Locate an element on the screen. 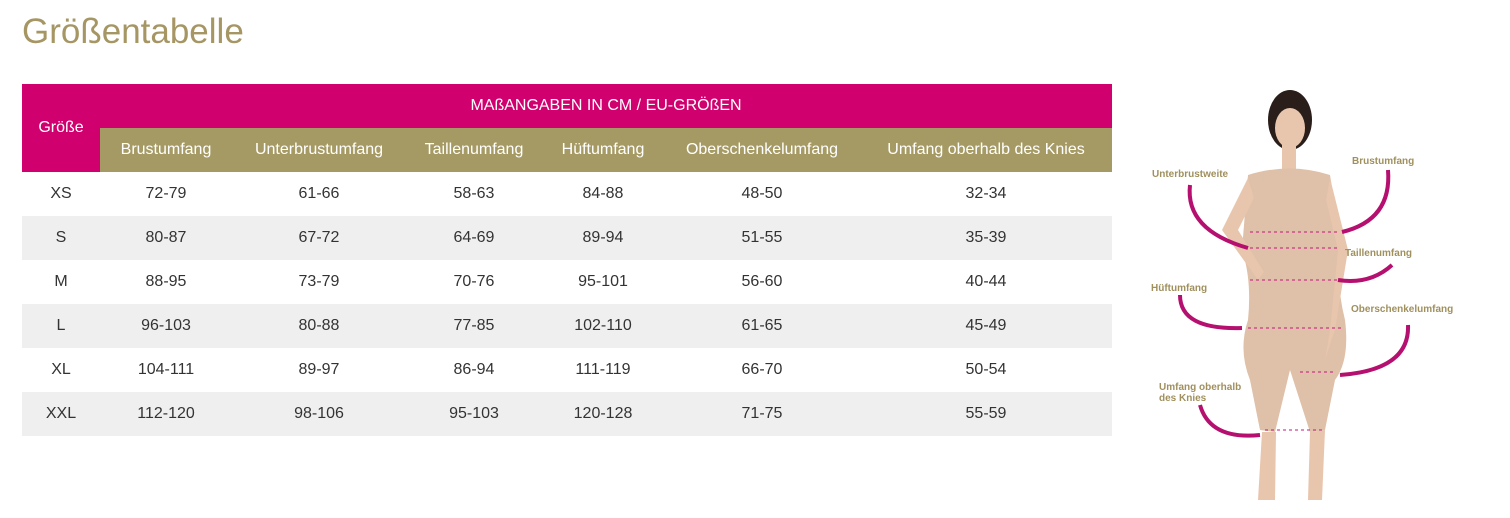  measure-cell: 71-75 is located at coordinates (762, 414).